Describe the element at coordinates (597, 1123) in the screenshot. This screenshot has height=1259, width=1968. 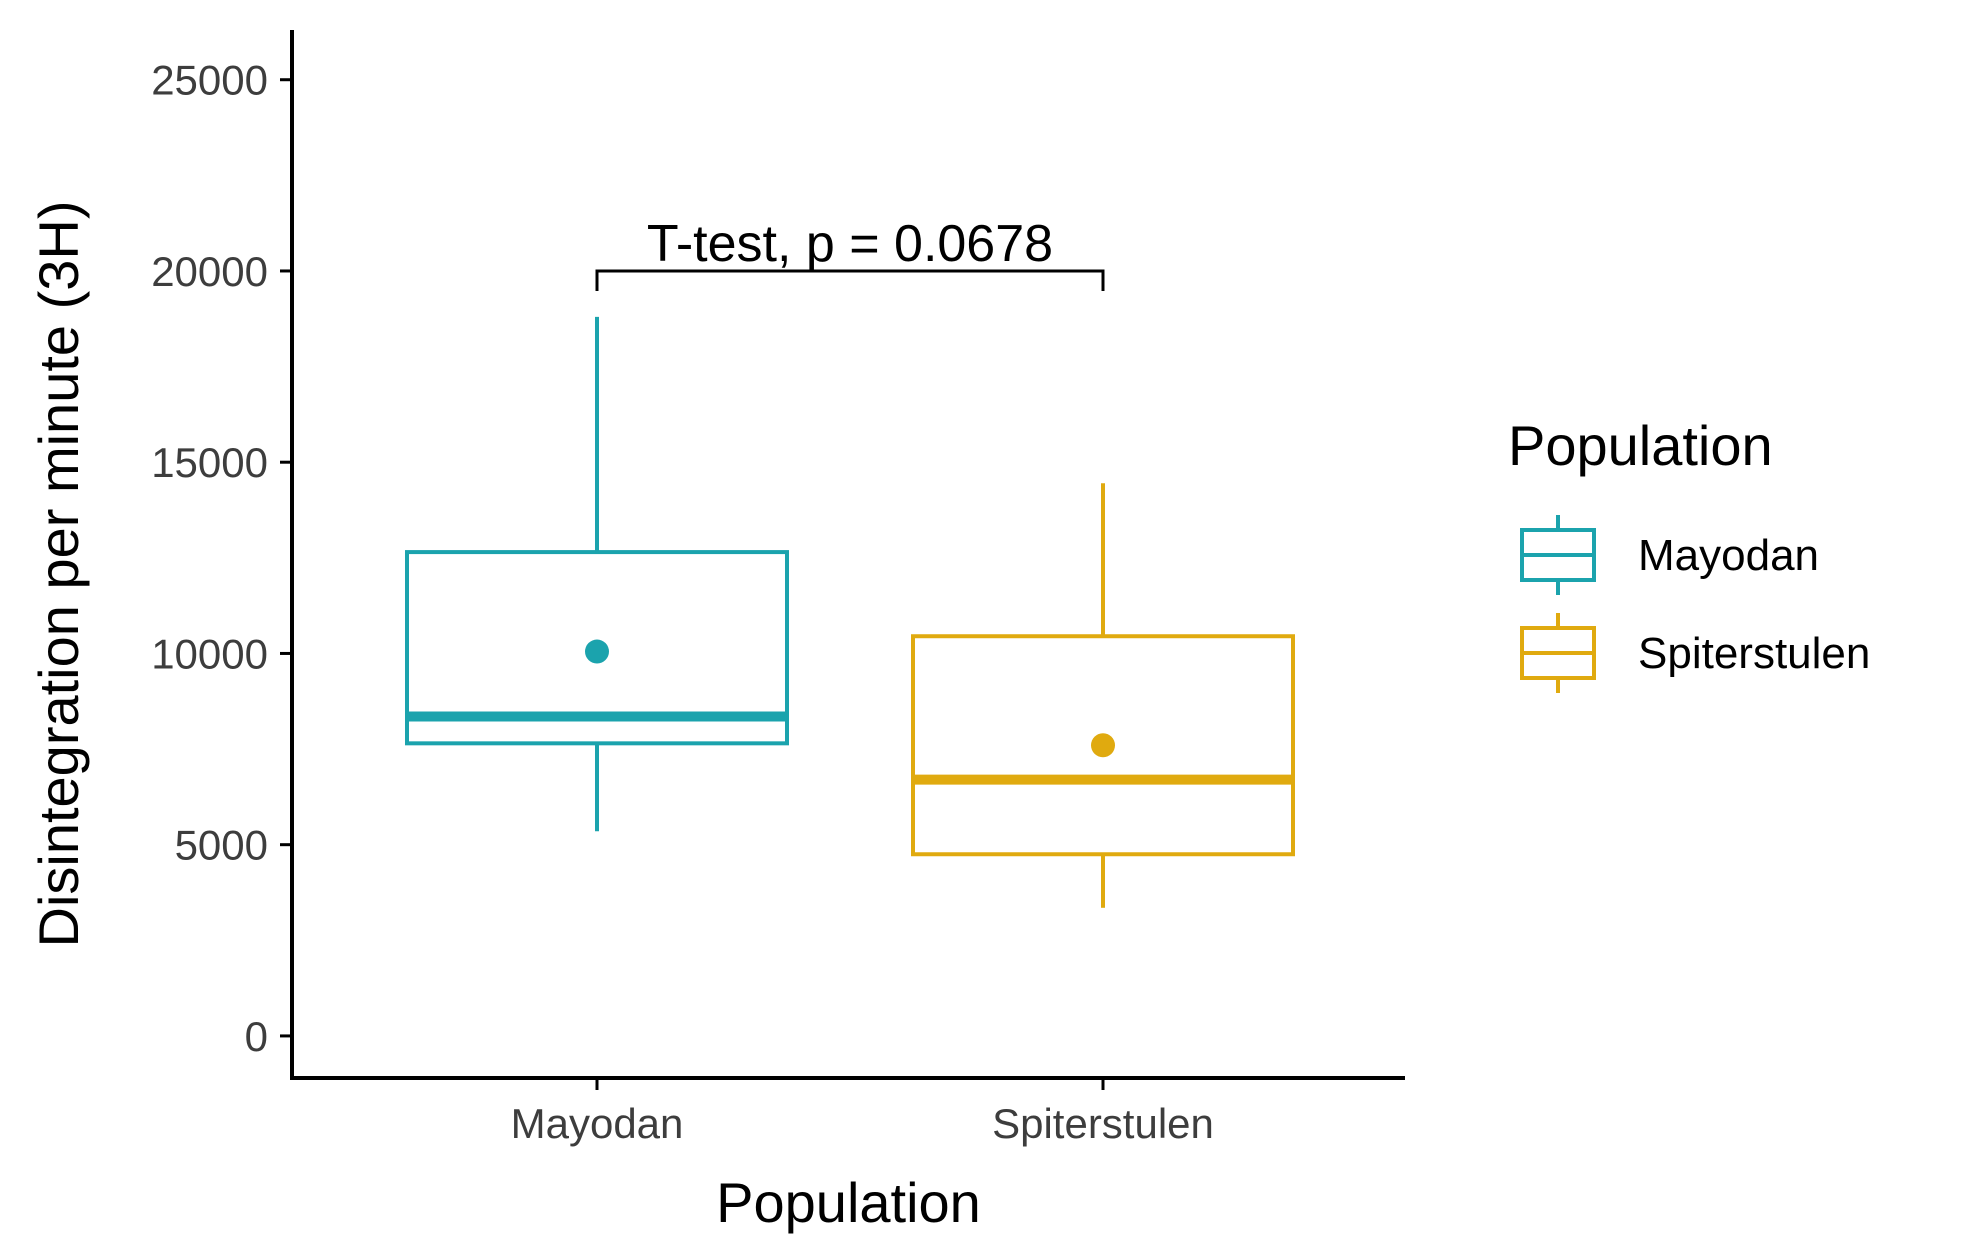
I see `x-tick-label: Mayodan` at that location.